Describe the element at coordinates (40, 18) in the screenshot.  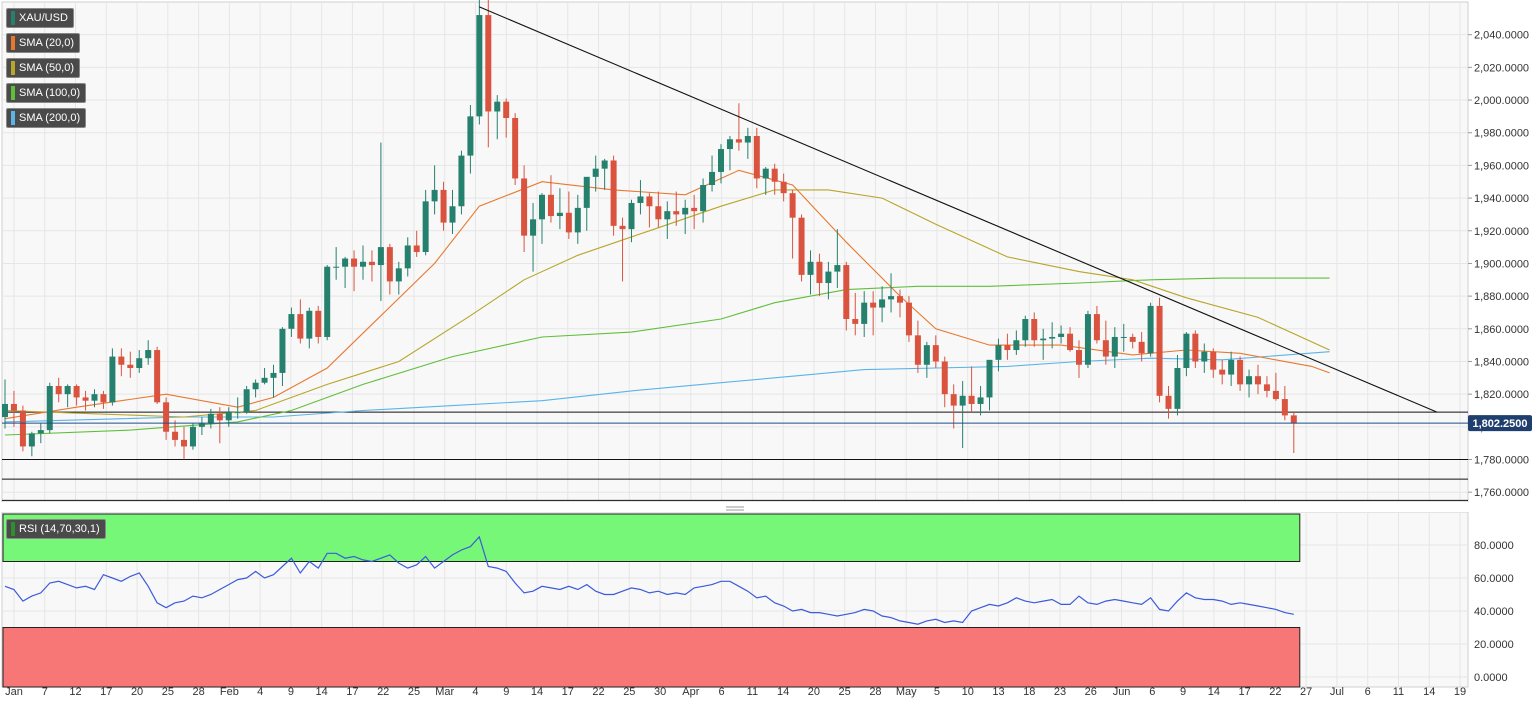
I see `legend-item: XAU/USD` at that location.